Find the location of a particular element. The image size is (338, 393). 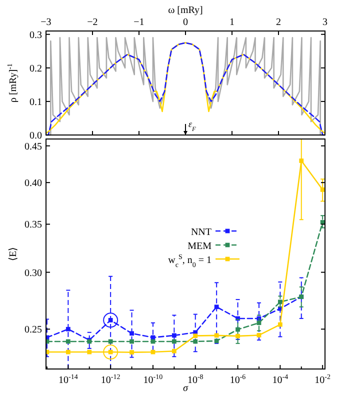

x-tick-label: 10$^{-10}$ is located at coordinates (153, 379).